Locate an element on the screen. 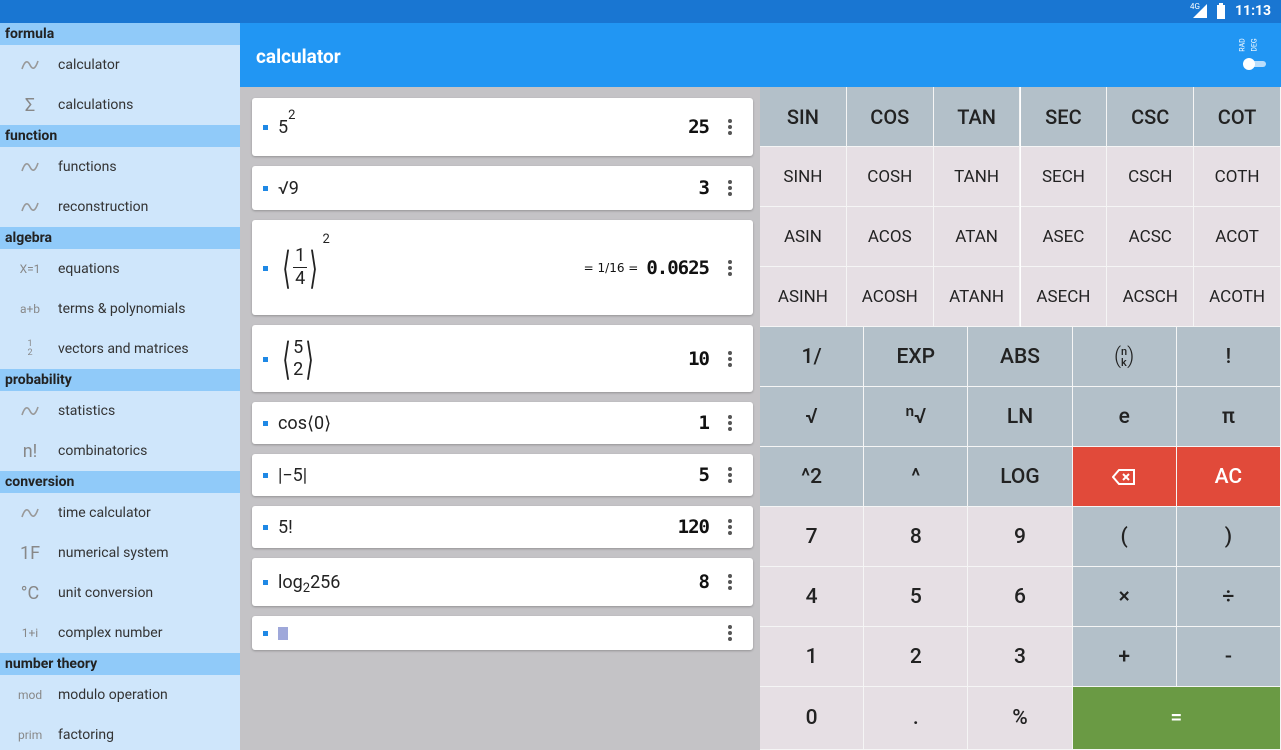 This screenshot has height=750, width=1281. section-header: number theory is located at coordinates (120, 664).